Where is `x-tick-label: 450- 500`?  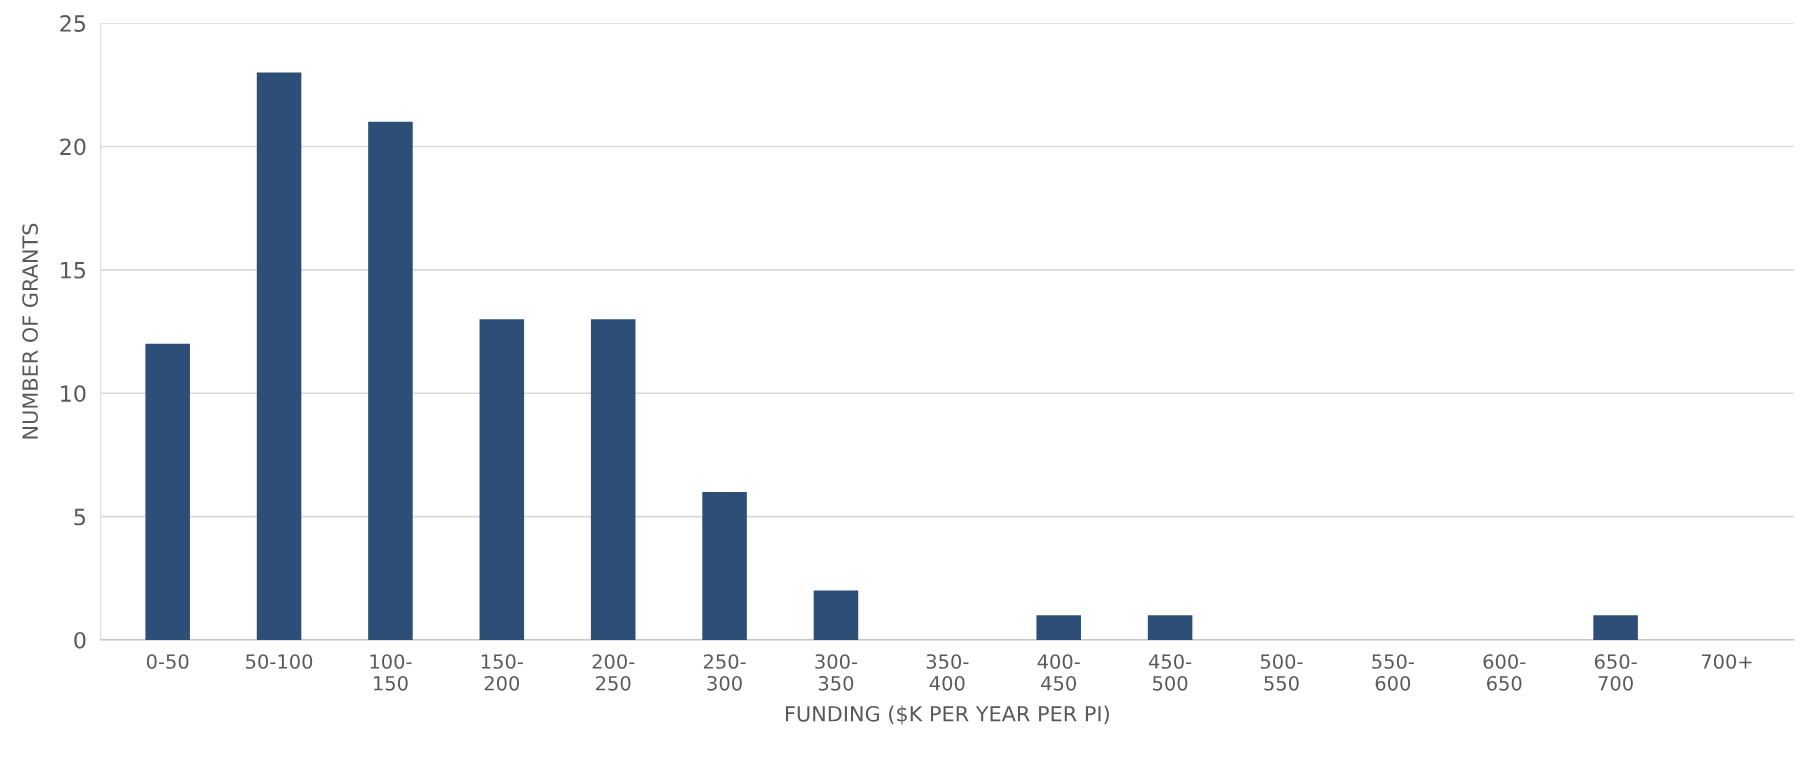 x-tick-label: 450- 500 is located at coordinates (1170, 672).